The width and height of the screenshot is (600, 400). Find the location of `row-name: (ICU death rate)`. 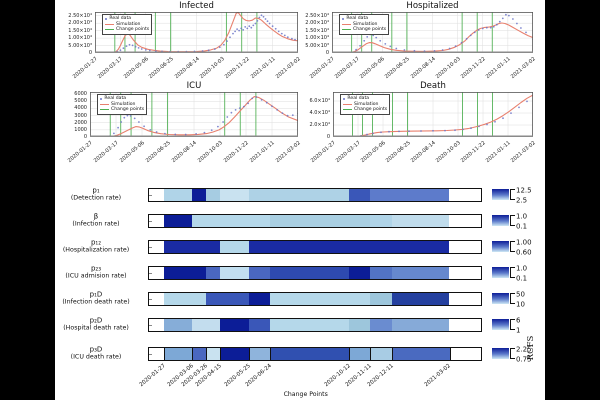

row-name: (ICU death rate) is located at coordinates (96, 357).